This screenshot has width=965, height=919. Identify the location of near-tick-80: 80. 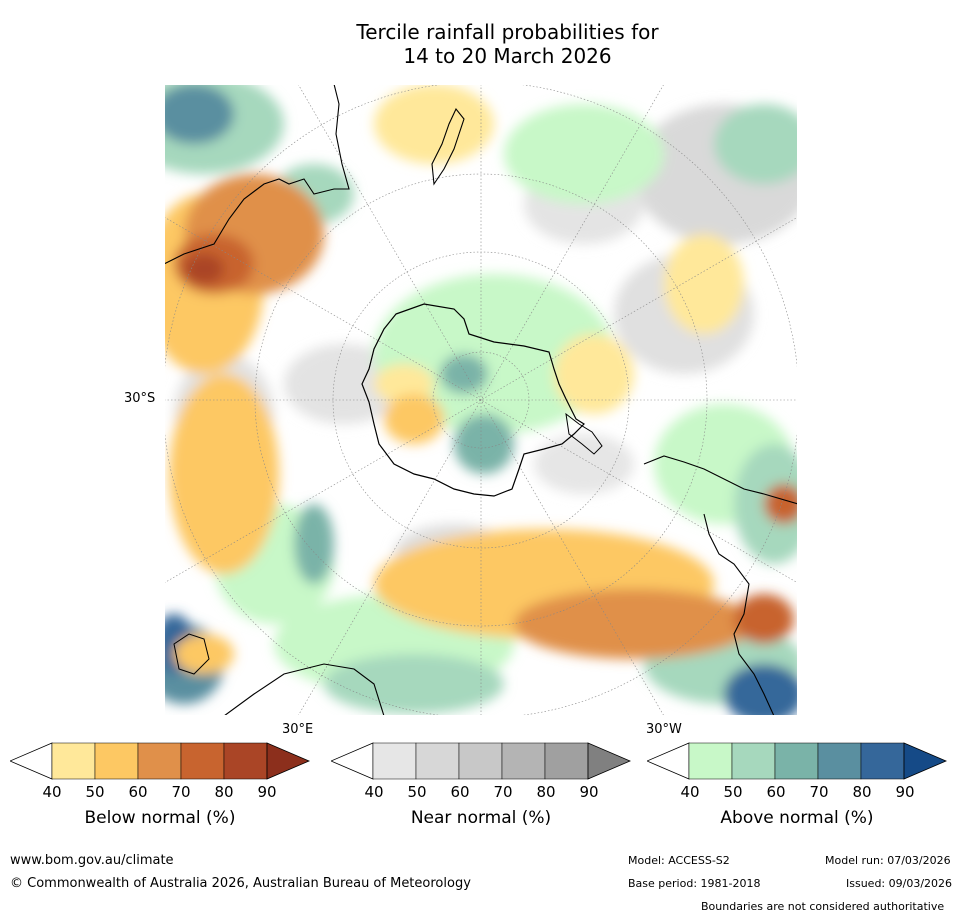
(546, 792).